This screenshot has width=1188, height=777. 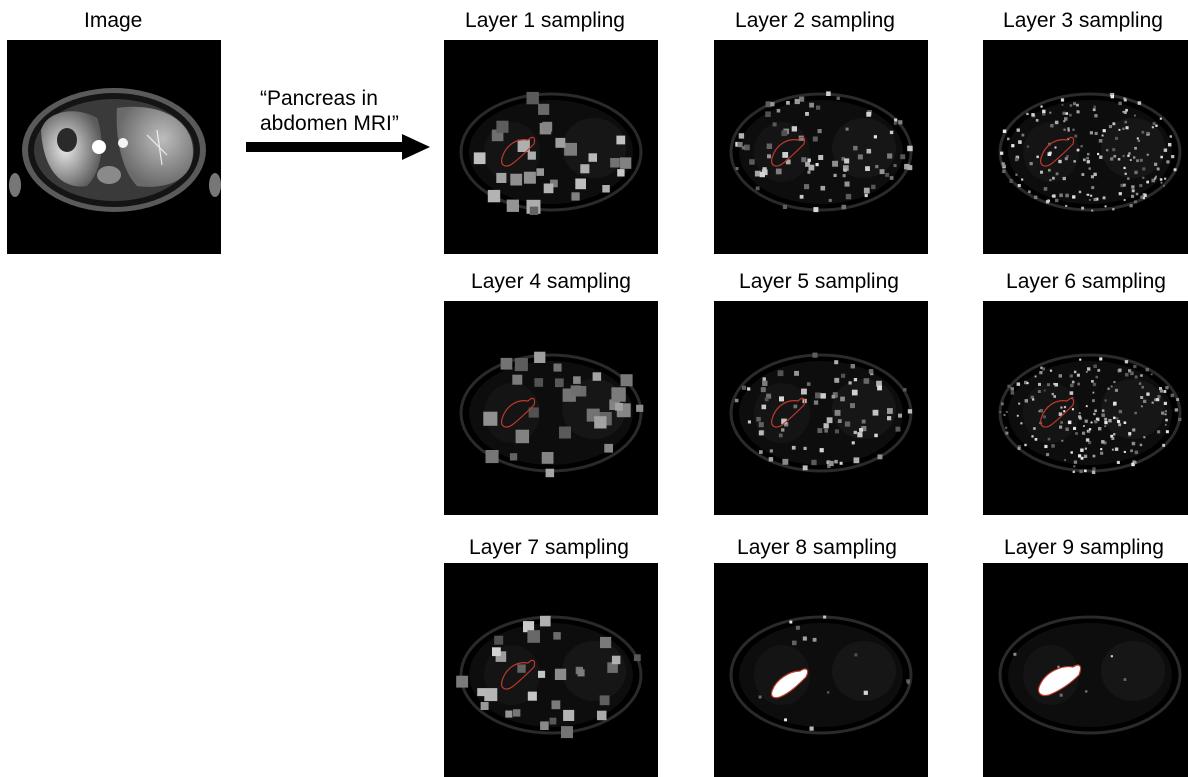 I want to click on input-image-title: Image, so click(x=113, y=20).